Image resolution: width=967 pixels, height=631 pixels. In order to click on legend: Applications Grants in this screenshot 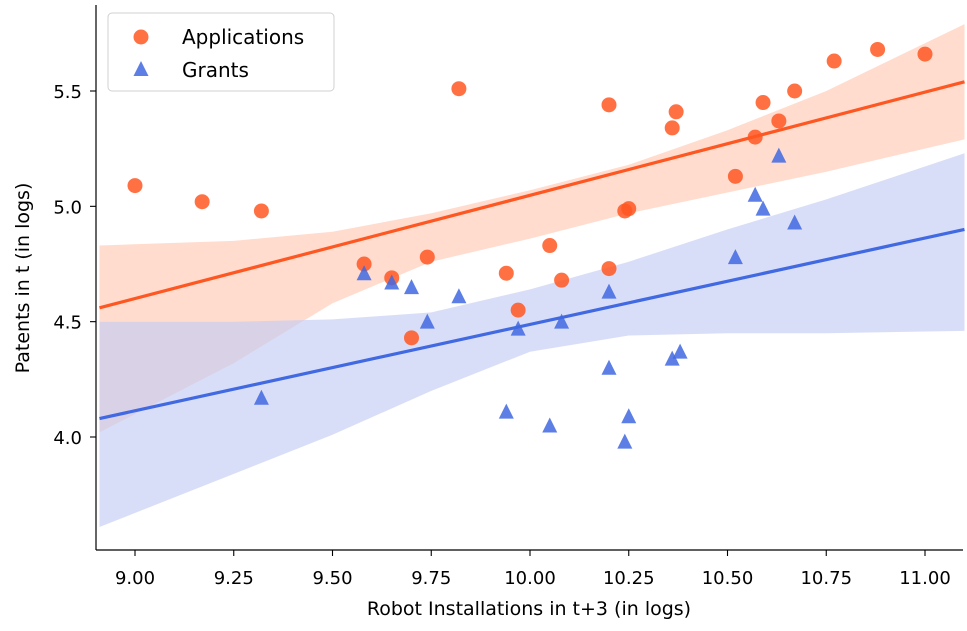, I will do `click(221, 52)`.